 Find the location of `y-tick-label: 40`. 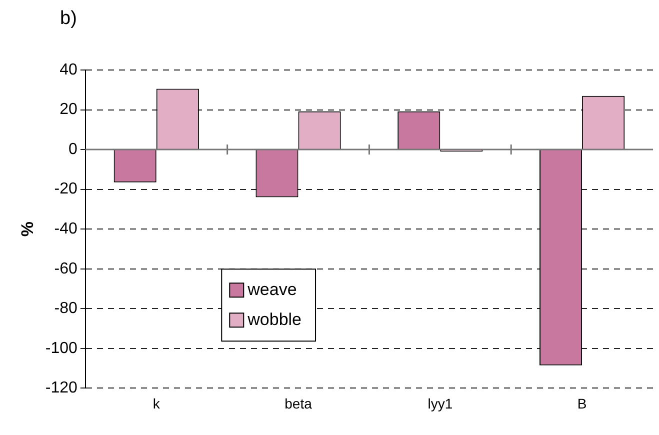

y-tick-label: 40 is located at coordinates (69, 69).